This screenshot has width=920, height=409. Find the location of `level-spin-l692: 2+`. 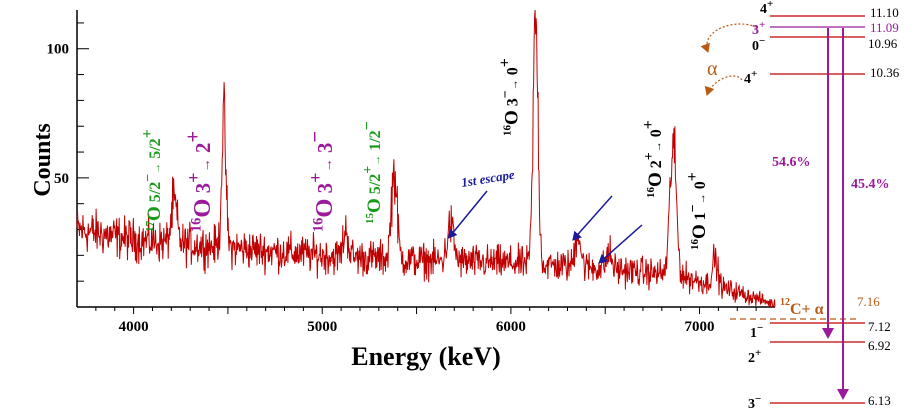

level-spin-l692: 2+ is located at coordinates (754, 356).